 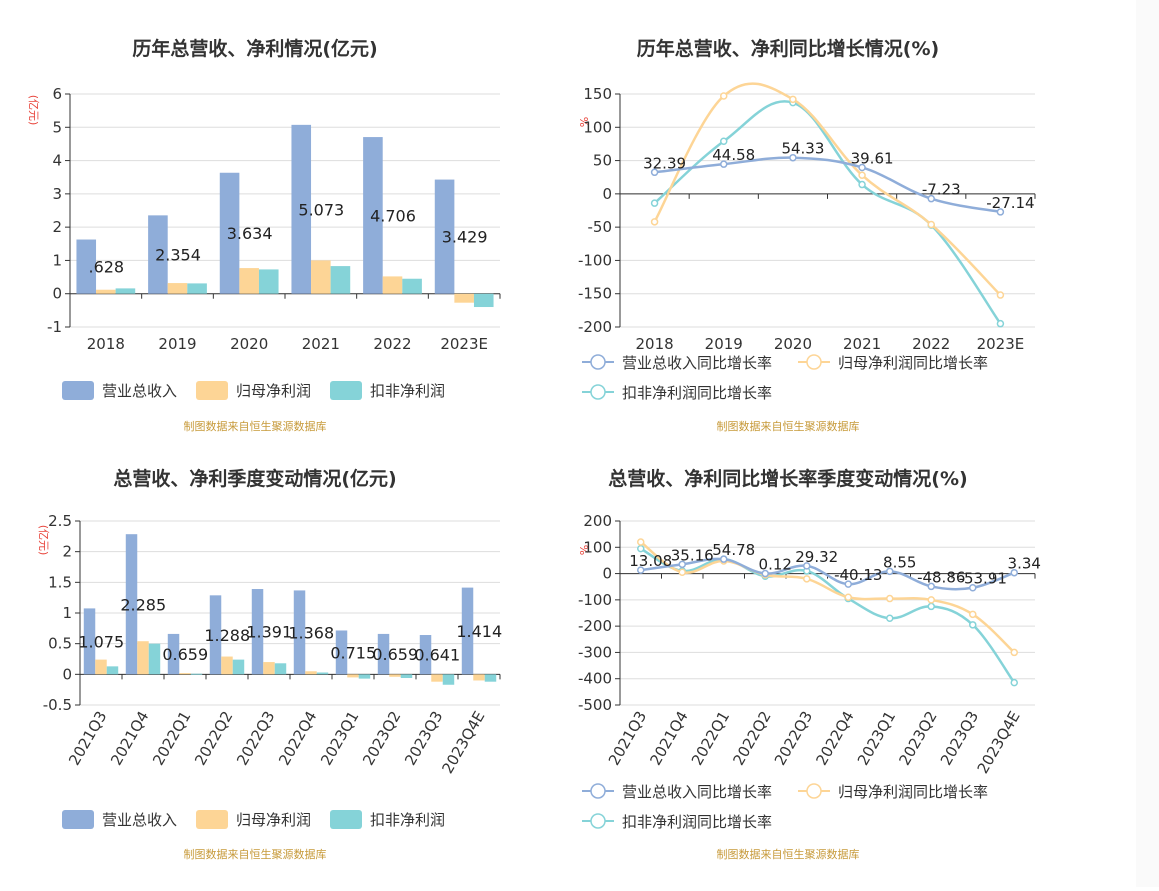 I want to click on quarter-line-legend-label: 归母净利润同比增长率, so click(x=913, y=792).